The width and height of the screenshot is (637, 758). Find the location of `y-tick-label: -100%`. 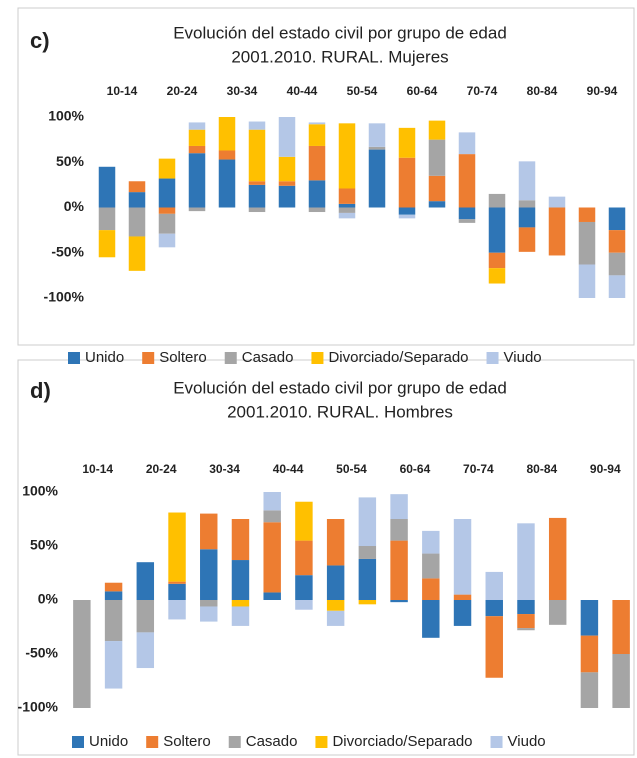

y-tick-label: -100% is located at coordinates (38, 707).